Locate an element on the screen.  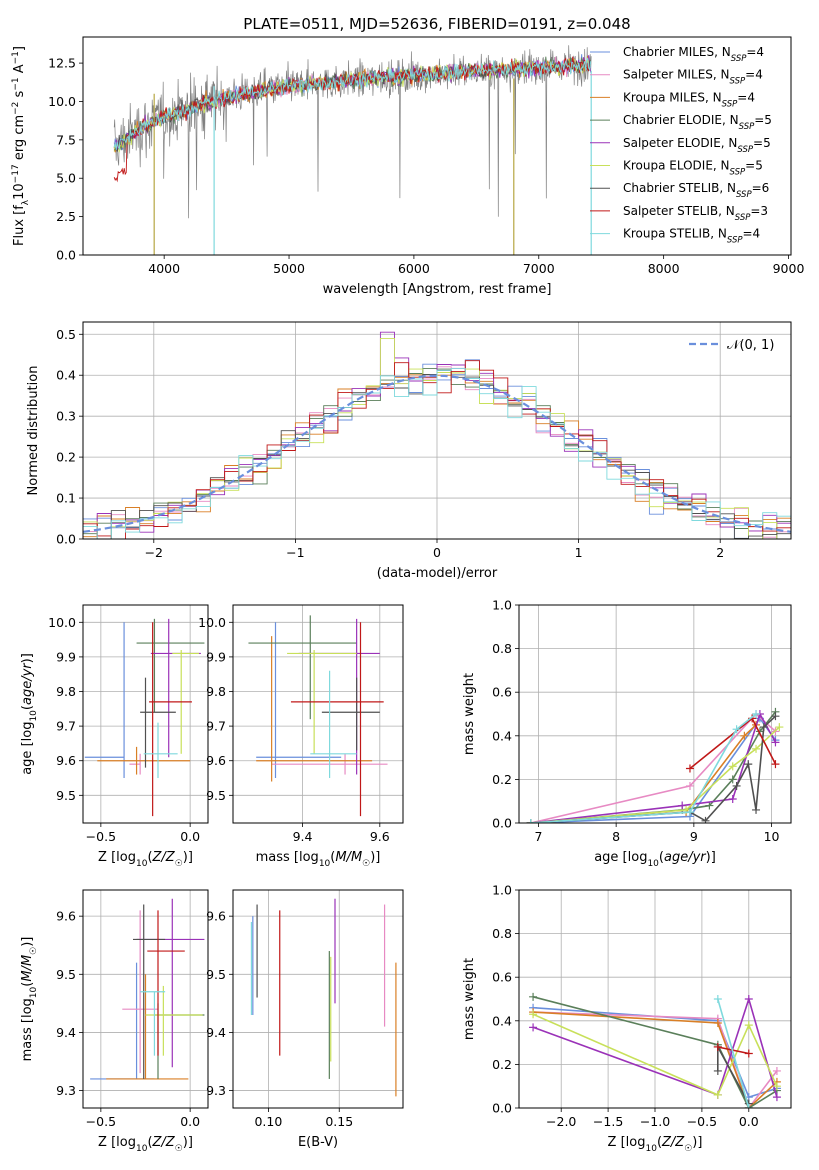
x-tick-label: 7 is located at coordinates (538, 836).